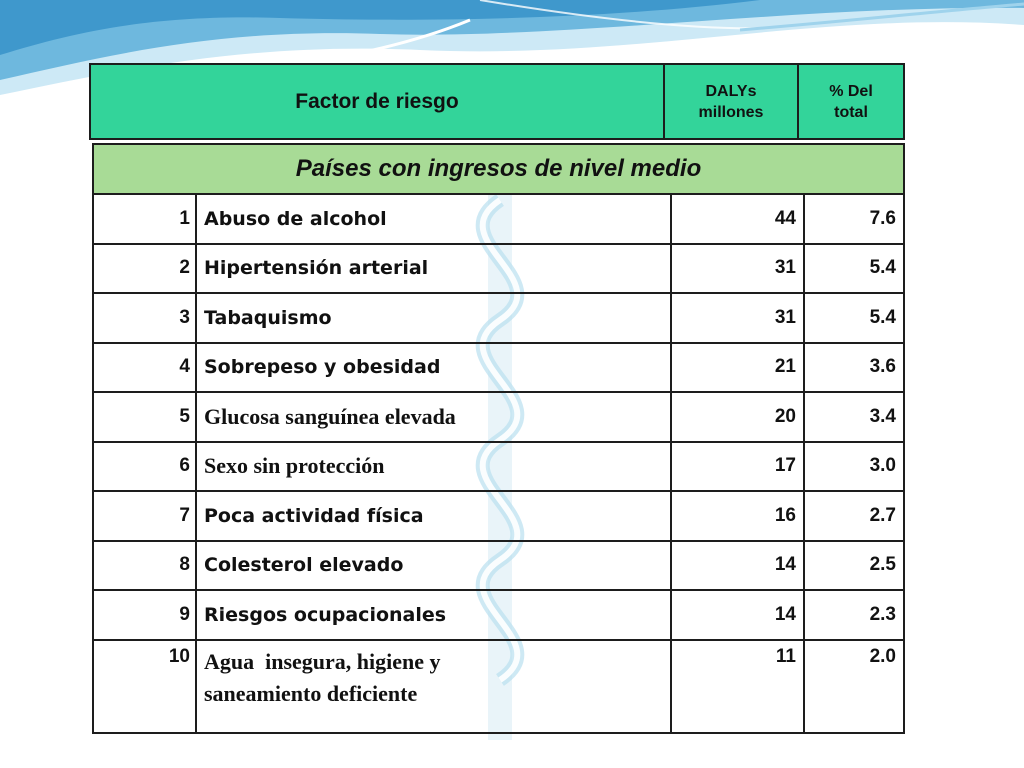 The image size is (1024, 768). What do you see at coordinates (144, 318) in the screenshot?
I see `rank-cell: 3` at bounding box center [144, 318].